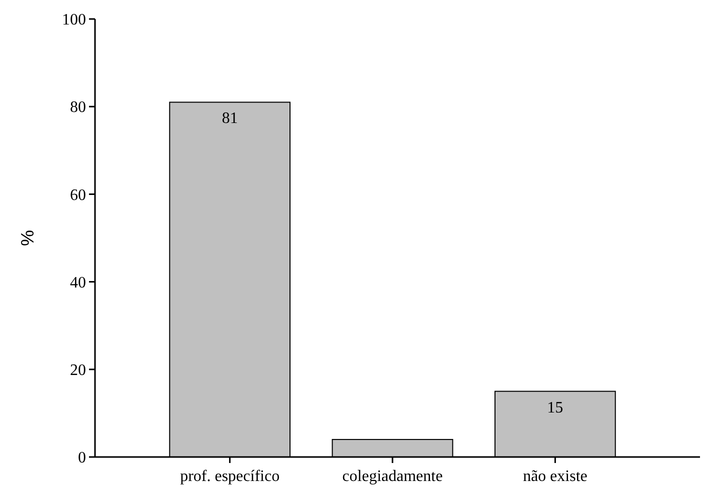 Image resolution: width=703 pixels, height=488 pixels. What do you see at coordinates (230, 119) in the screenshot?
I see `data-label: 81` at bounding box center [230, 119].